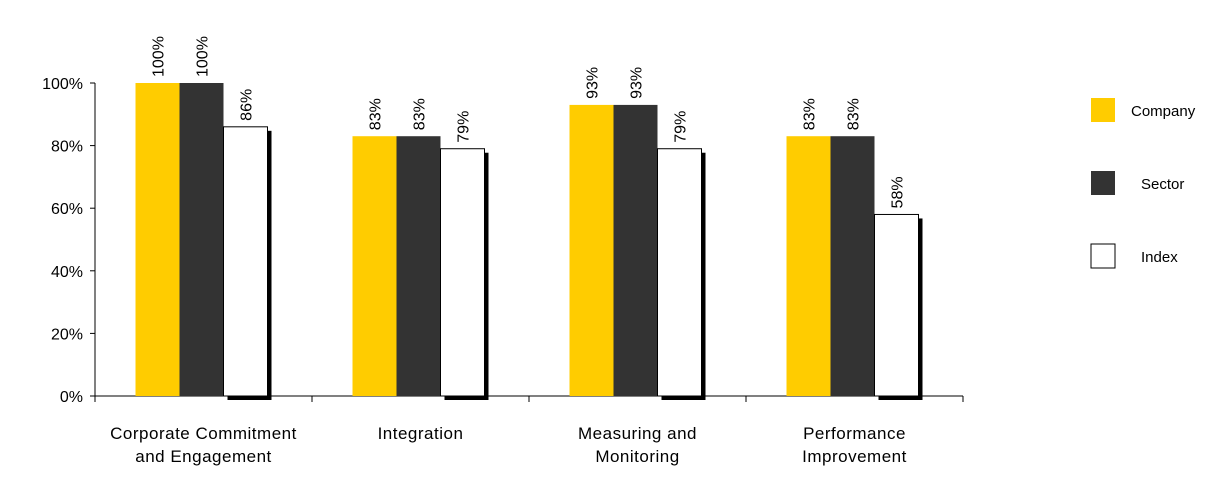 The image size is (1230, 503). Describe the element at coordinates (71, 397) in the screenshot. I see `y-tick-label: 0%` at that location.